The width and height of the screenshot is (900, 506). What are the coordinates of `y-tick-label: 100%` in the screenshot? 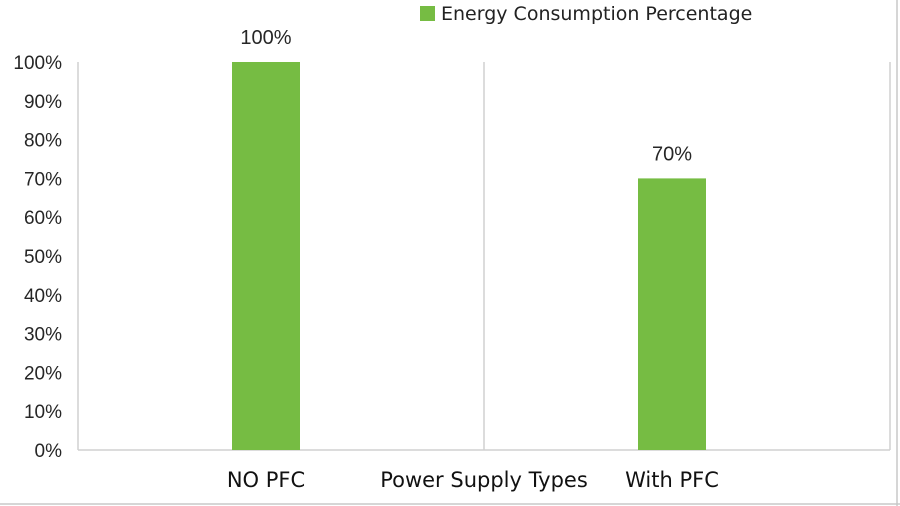 It's located at (37, 63).